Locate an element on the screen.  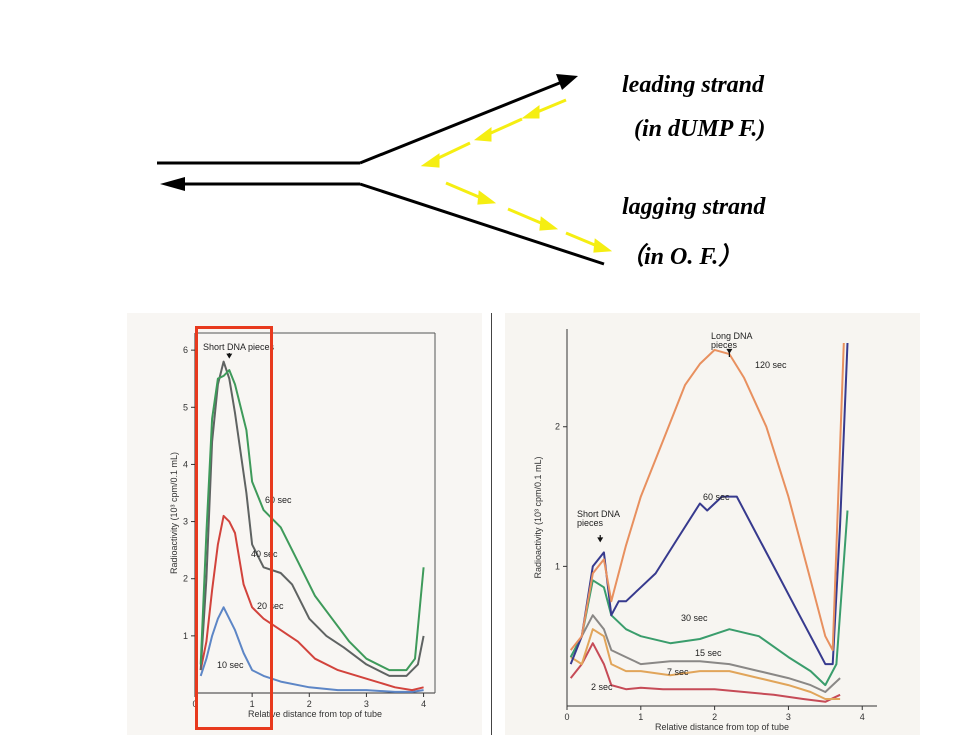
right-x-tick-label: 1 is located at coordinates (640, 717).